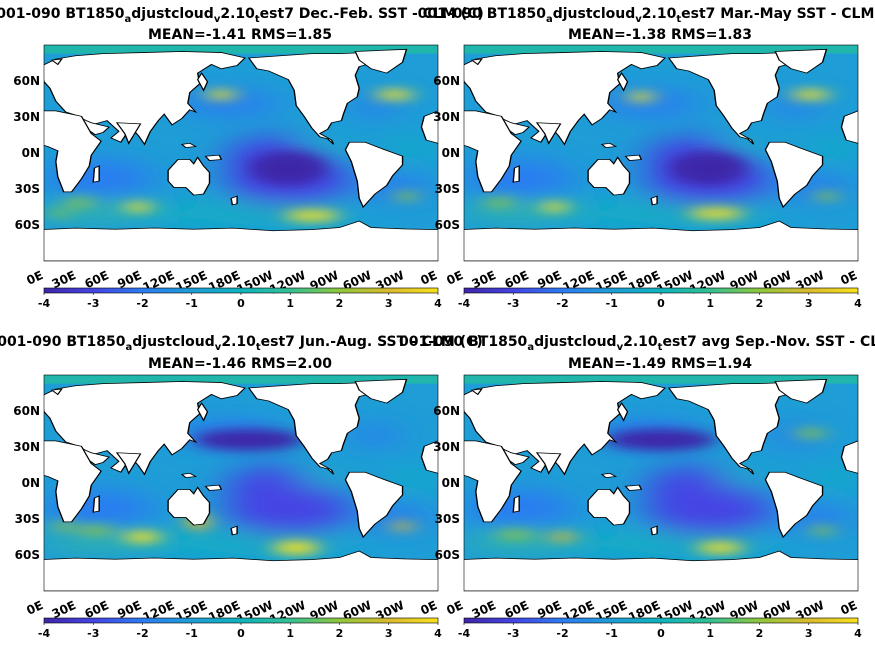  I want to click on title-part: est7 avg Sep.-Nov. SST - CLM (C), so click(768, 342).